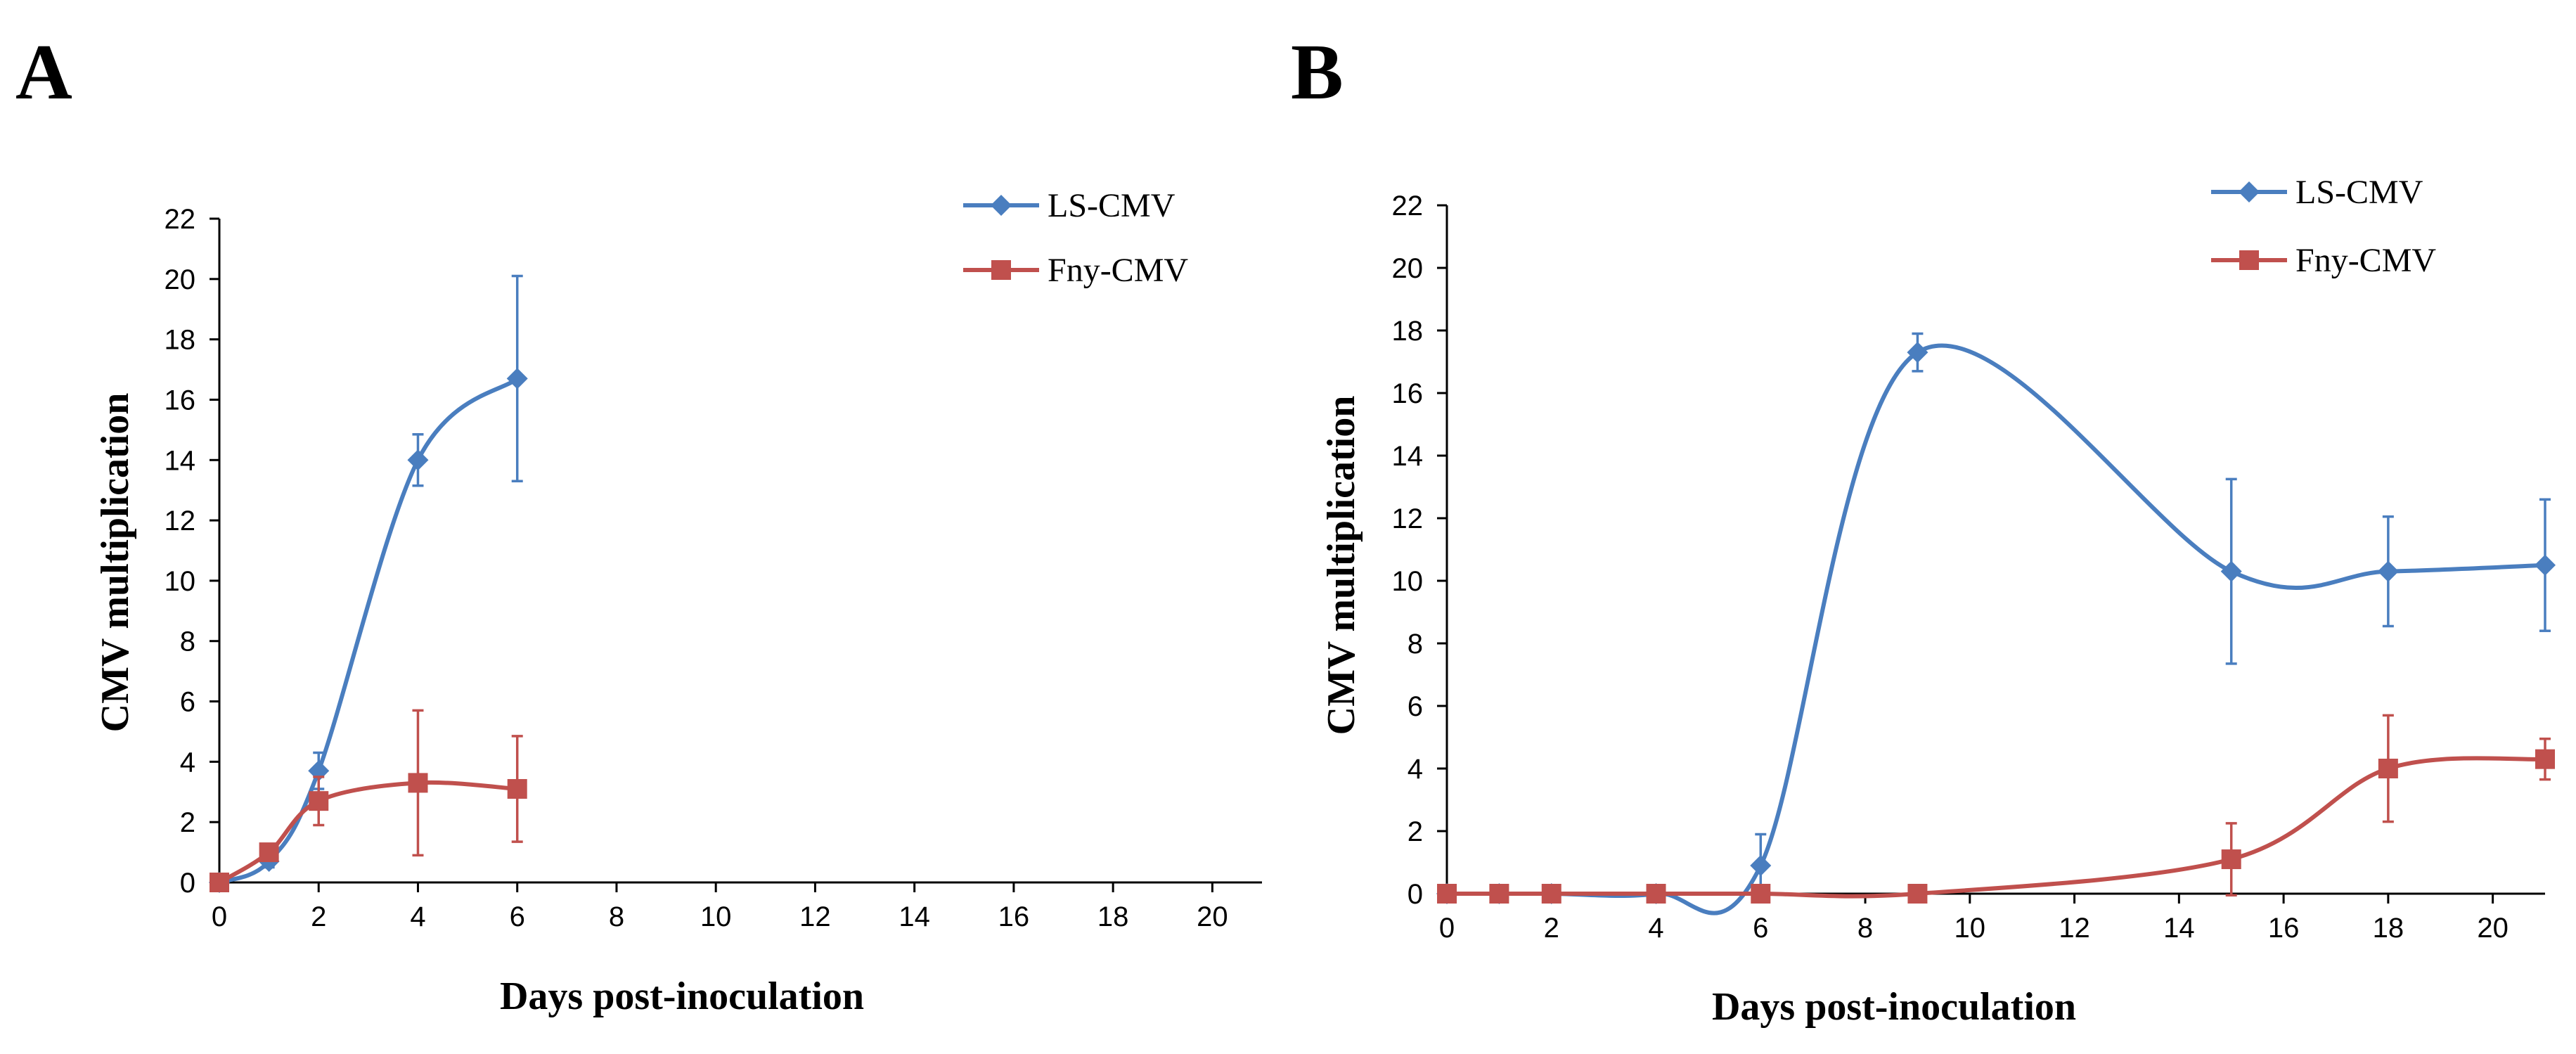 This screenshot has width=2576, height=1054. Describe the element at coordinates (43, 72) in the screenshot. I see `panel-label-a: A` at that location.